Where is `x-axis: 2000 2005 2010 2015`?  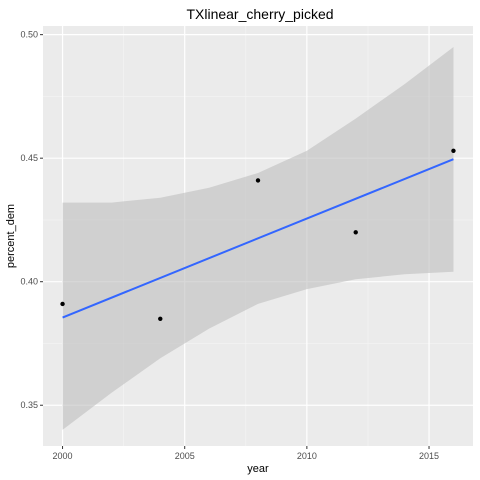
x-axis: 2000 2005 2010 2015 is located at coordinates (246, 453).